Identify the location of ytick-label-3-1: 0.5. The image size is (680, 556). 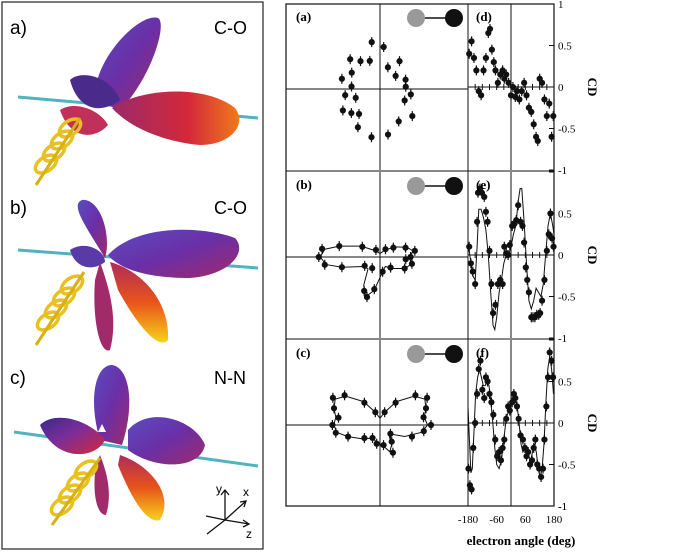
(565, 47).